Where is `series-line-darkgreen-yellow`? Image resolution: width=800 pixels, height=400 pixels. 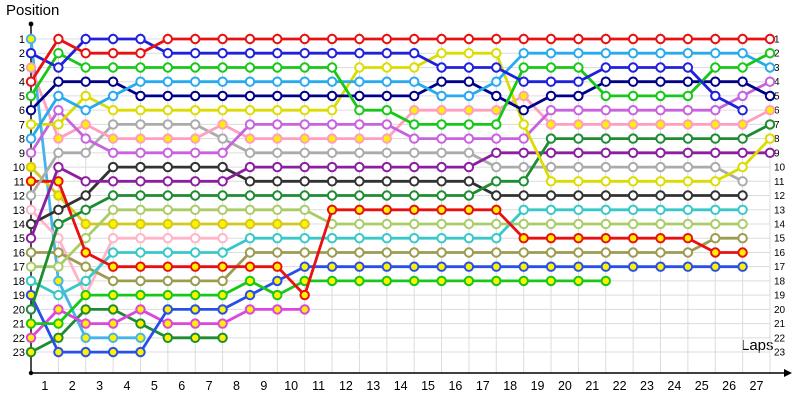 series-line-darkgreen-yellow is located at coordinates (126, 331).